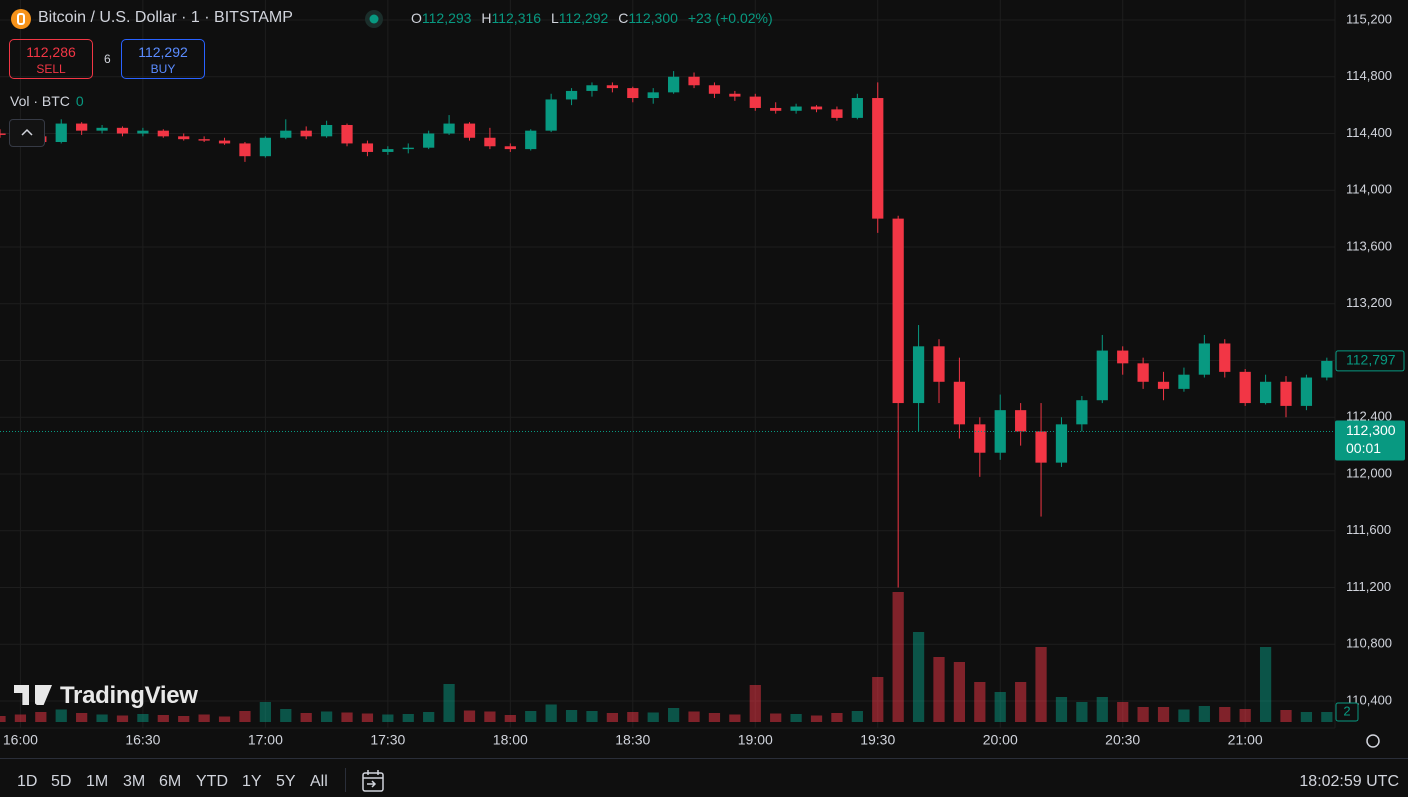  What do you see at coordinates (1363, 448) in the screenshot?
I see `countdown: 00:01` at bounding box center [1363, 448].